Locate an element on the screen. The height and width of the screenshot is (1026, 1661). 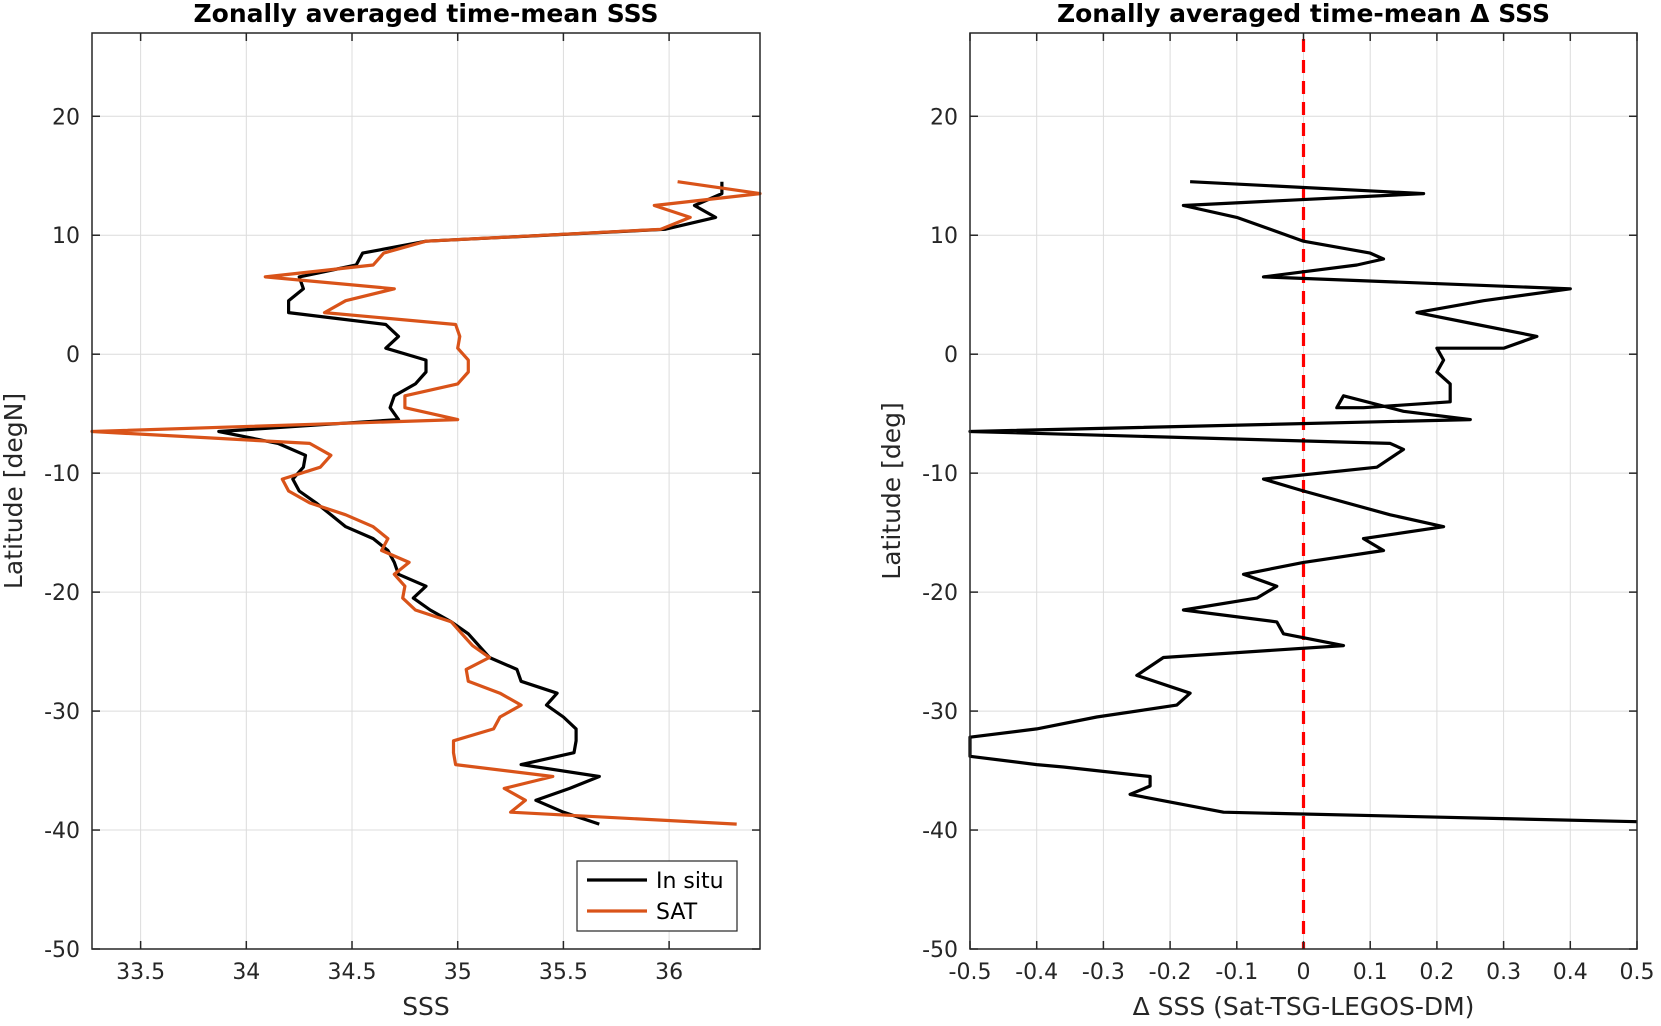
x-tick-label: -0.1 is located at coordinates (1236, 972).